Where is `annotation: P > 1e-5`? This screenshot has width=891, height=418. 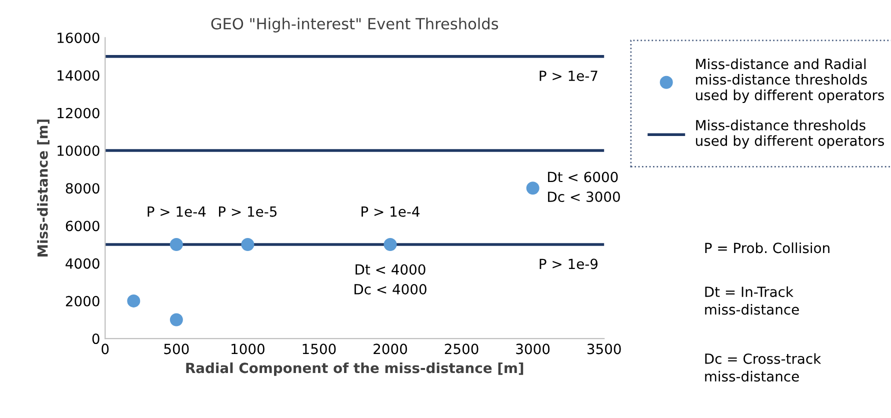
annotation: P > 1e-5 is located at coordinates (248, 211).